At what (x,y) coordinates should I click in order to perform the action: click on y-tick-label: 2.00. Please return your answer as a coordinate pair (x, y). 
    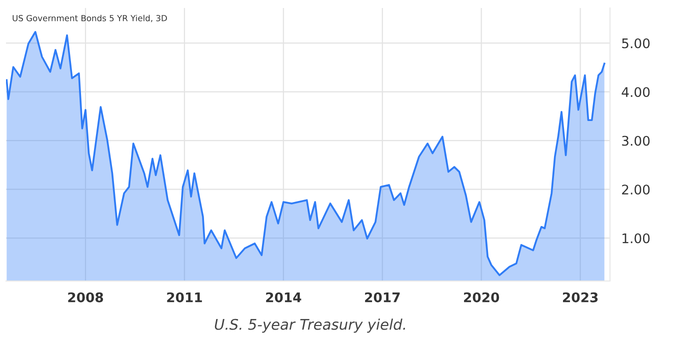
    Looking at the image, I should click on (636, 189).